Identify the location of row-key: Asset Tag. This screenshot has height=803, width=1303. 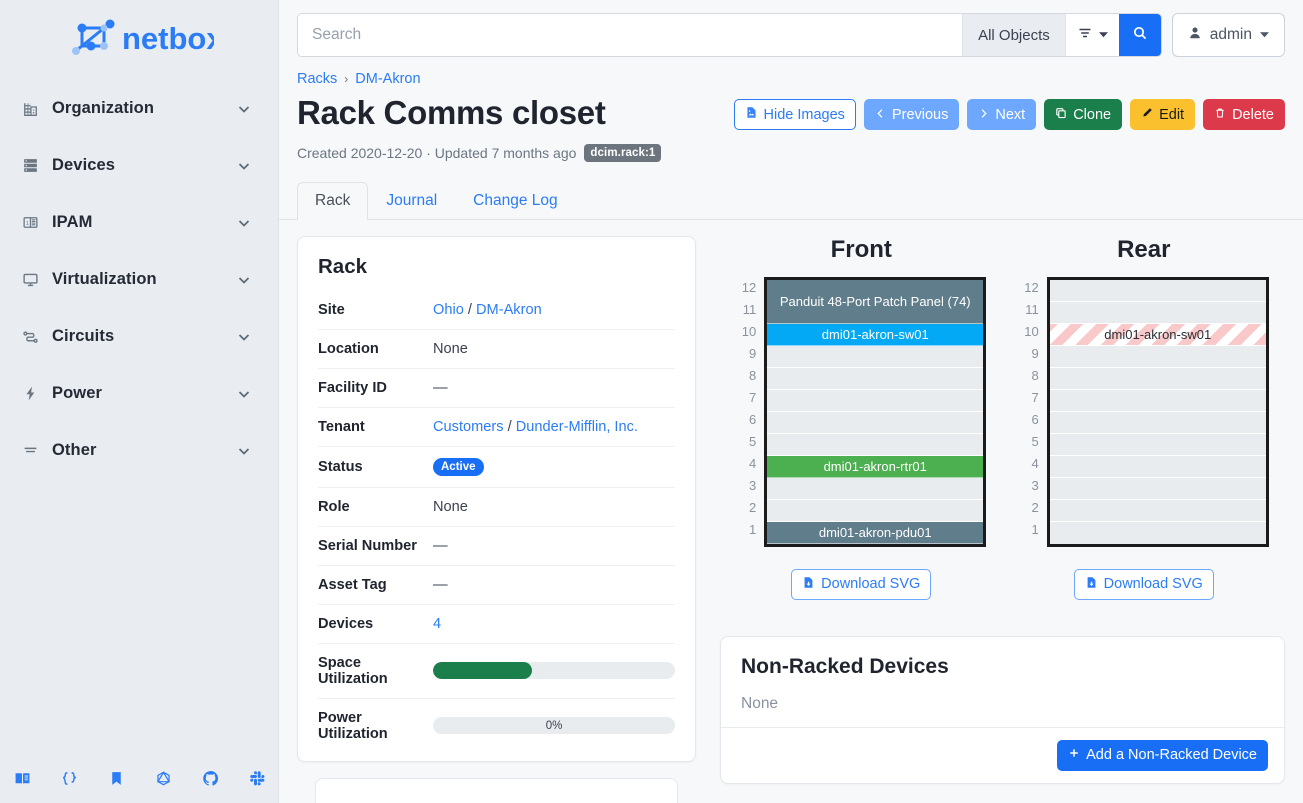
(375, 584).